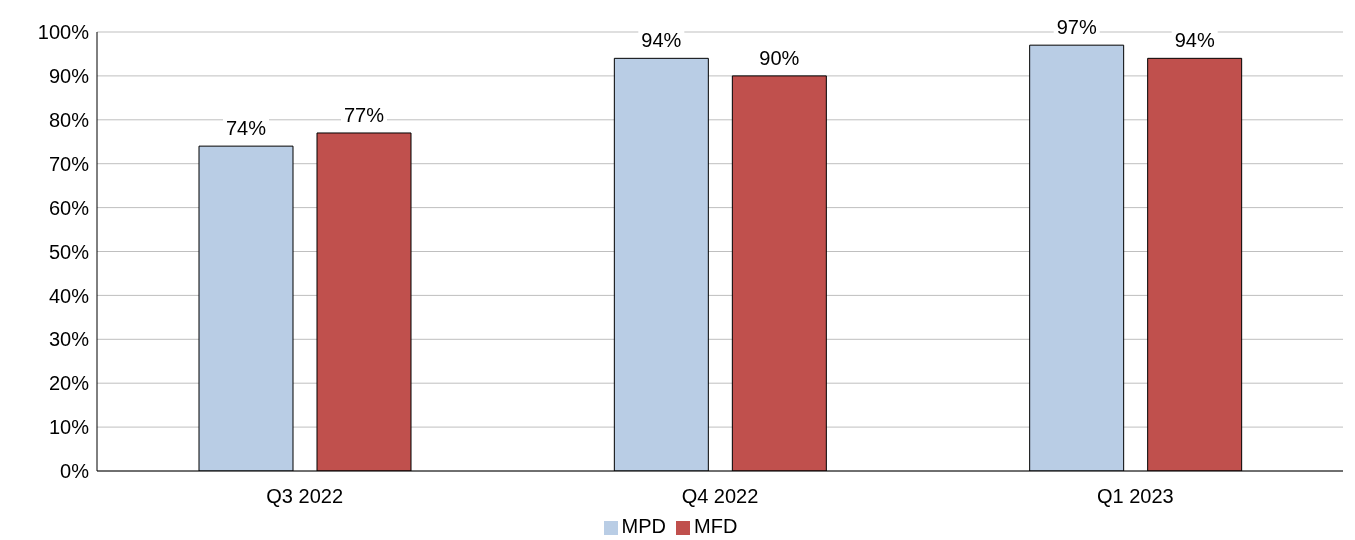 The image size is (1355, 540). Describe the element at coordinates (63, 32) in the screenshot. I see `y-tick-label: 100%` at that location.